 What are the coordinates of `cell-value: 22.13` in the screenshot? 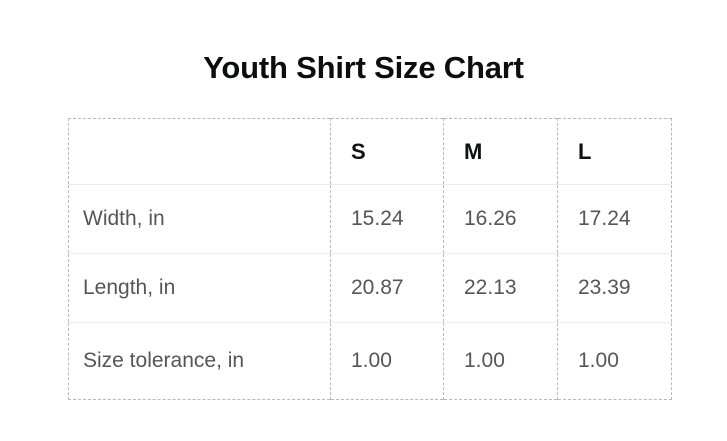 It's located at (500, 288).